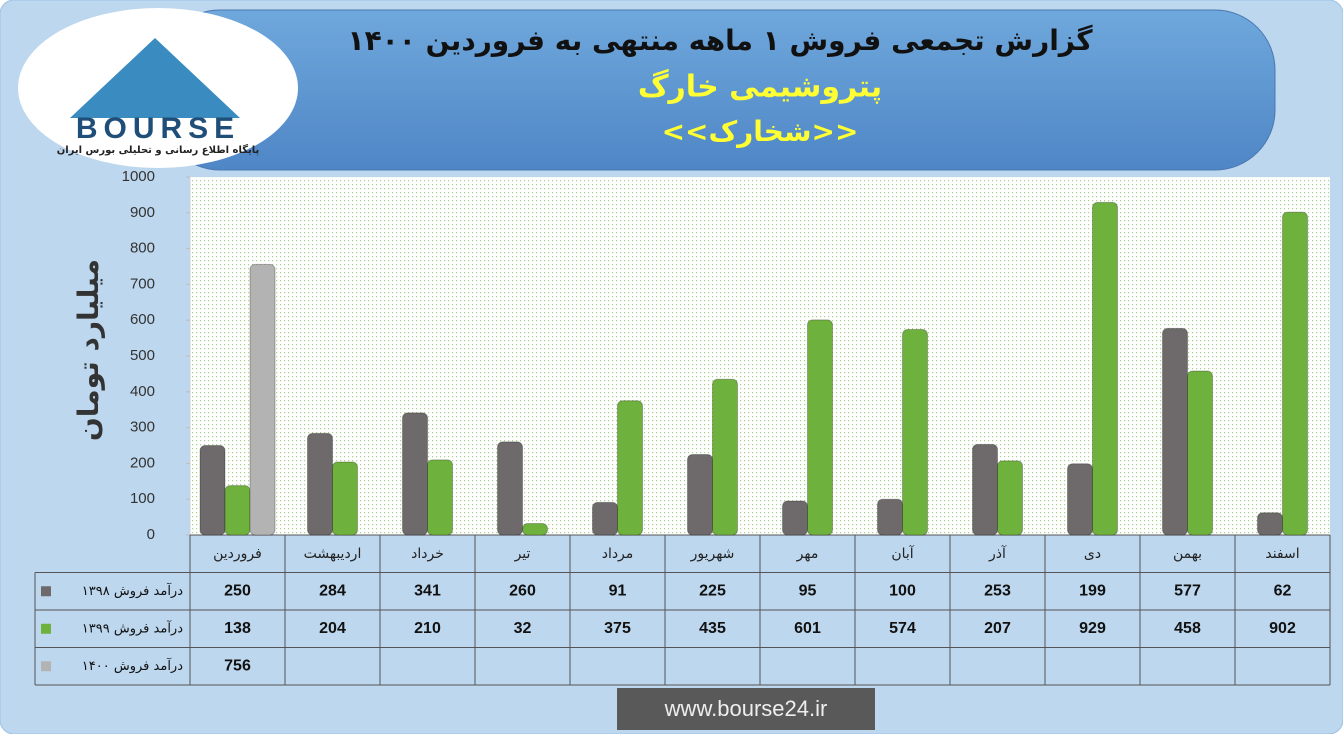 This screenshot has width=1343, height=734. I want to click on y-tick-label: 100, so click(142, 498).